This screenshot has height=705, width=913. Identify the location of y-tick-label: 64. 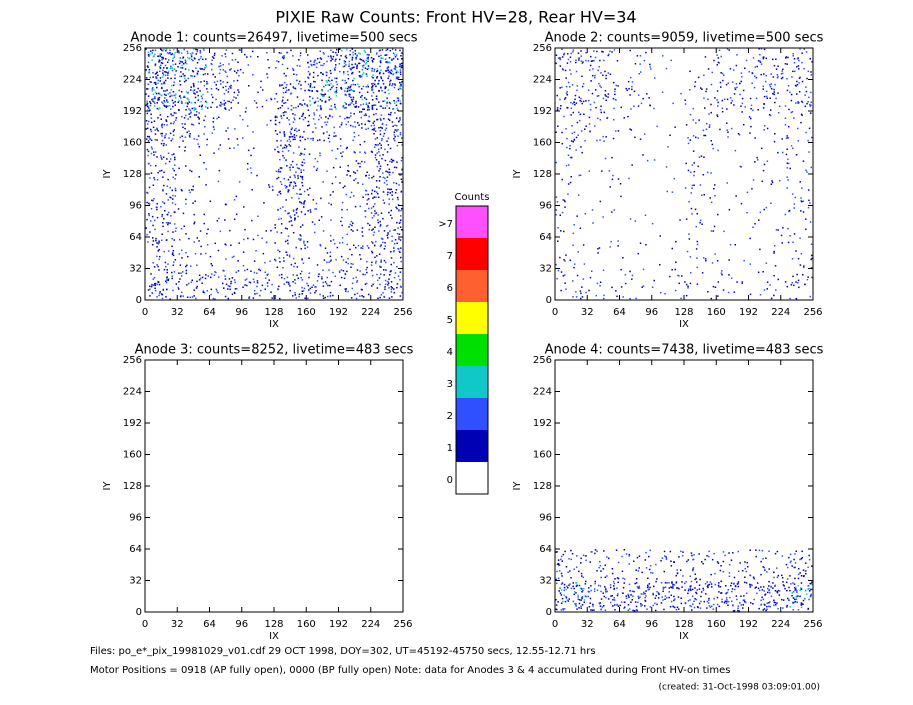
(545, 237).